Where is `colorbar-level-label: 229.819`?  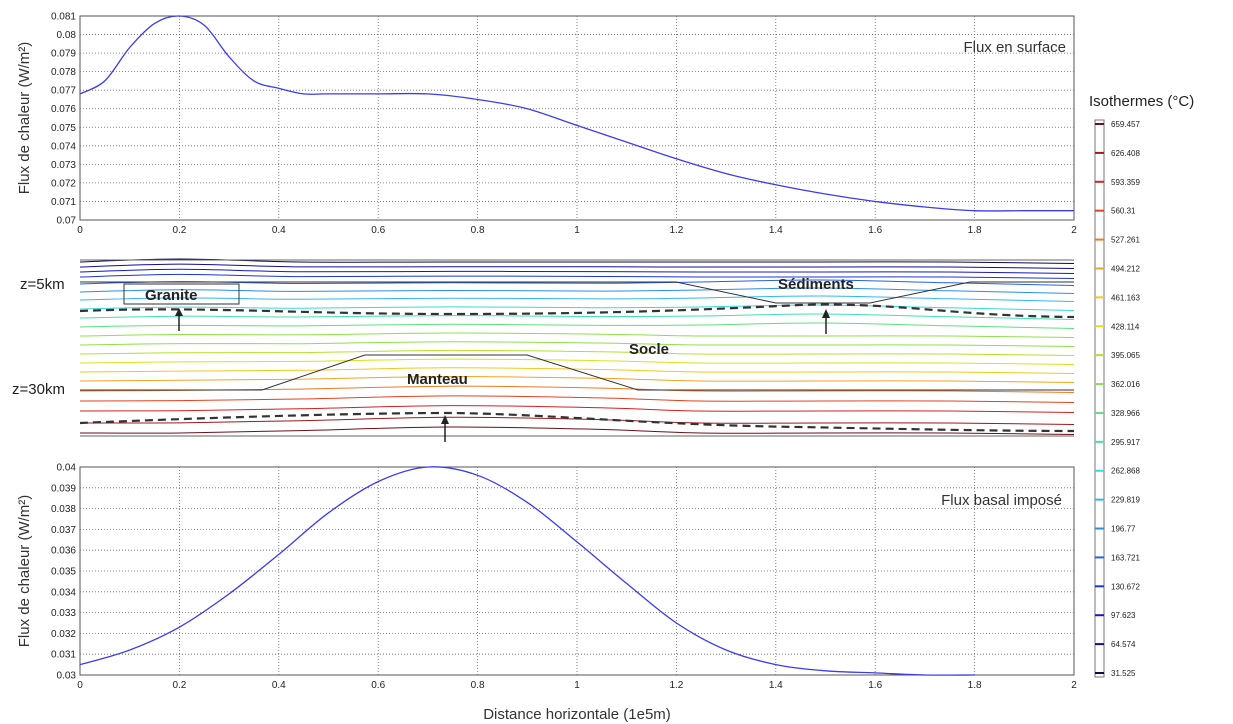 colorbar-level-label: 229.819 is located at coordinates (1125, 500).